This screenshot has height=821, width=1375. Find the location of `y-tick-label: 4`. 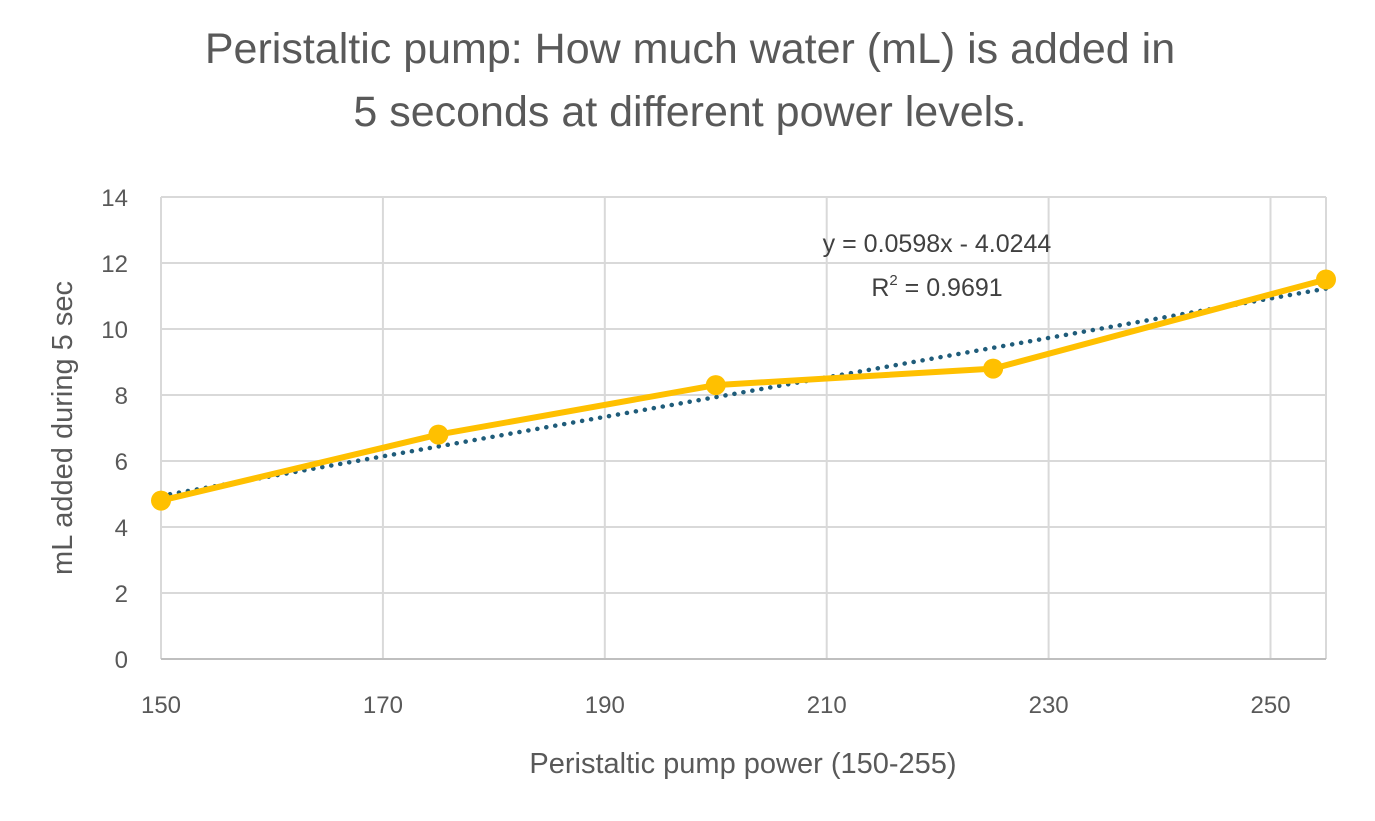

y-tick-label: 4 is located at coordinates (121, 528).